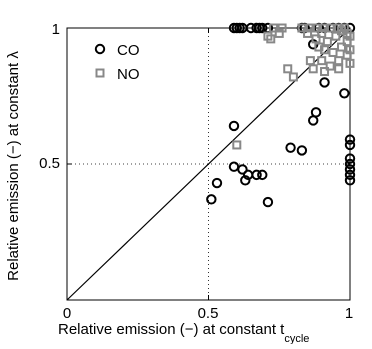 Image resolution: width=372 pixels, height=349 pixels. I want to click on x-axis-label-subscript: cycle, so click(296, 338).